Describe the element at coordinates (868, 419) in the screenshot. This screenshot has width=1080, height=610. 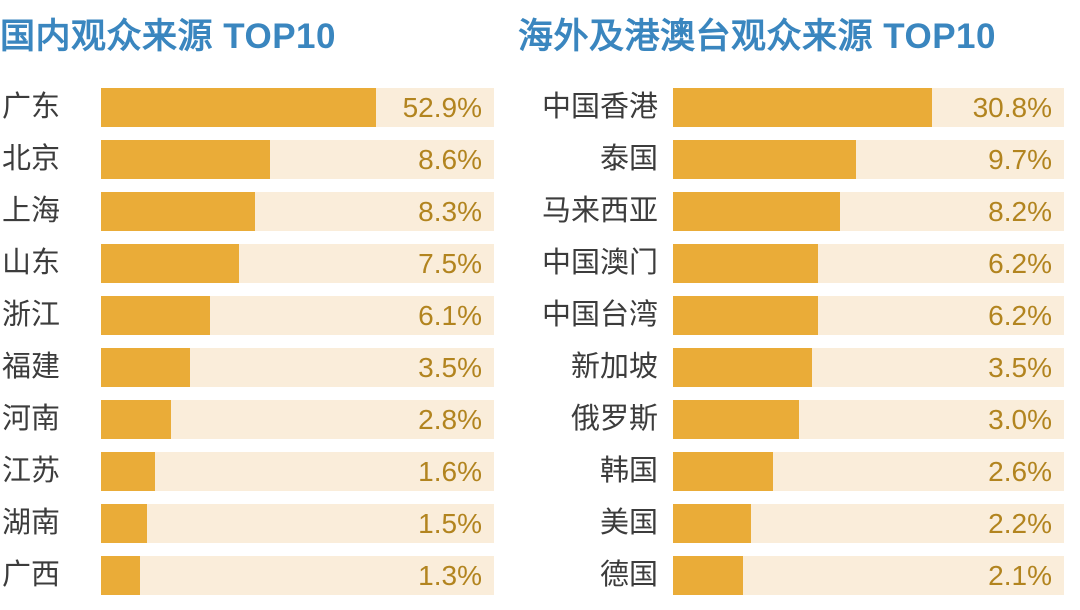
I see `bar-track: 3.0%` at that location.